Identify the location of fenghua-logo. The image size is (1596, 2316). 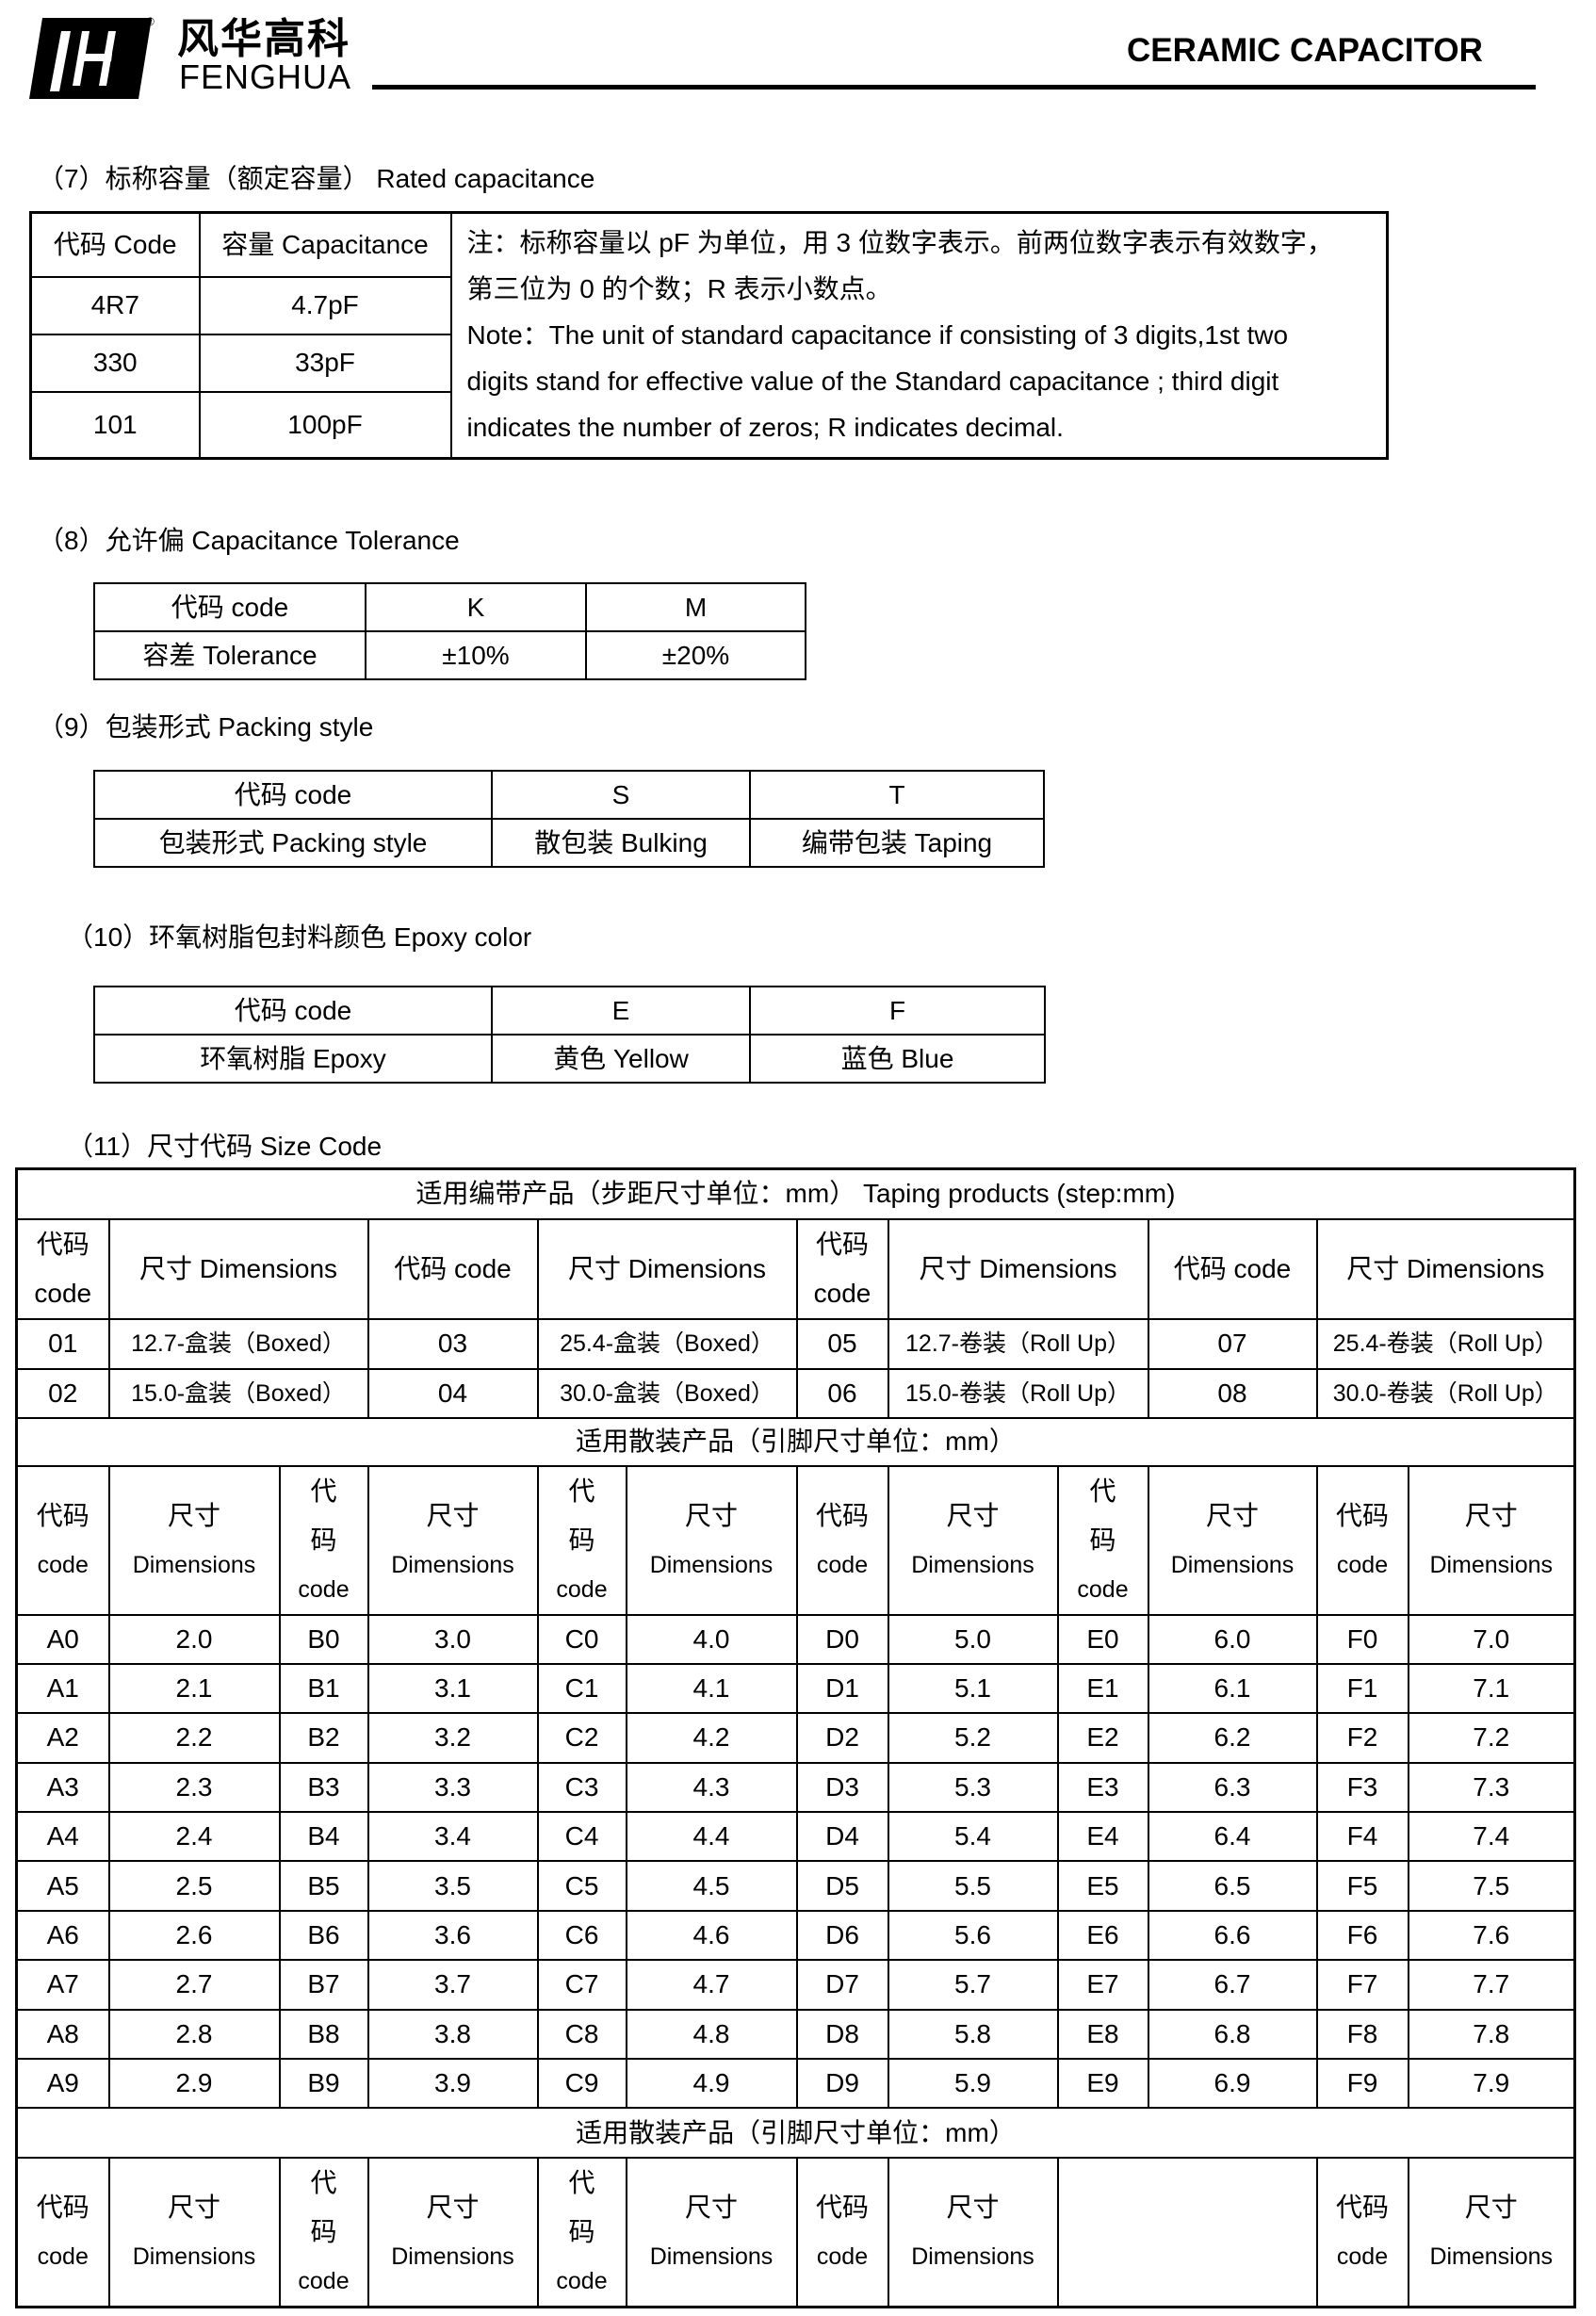
(90, 59).